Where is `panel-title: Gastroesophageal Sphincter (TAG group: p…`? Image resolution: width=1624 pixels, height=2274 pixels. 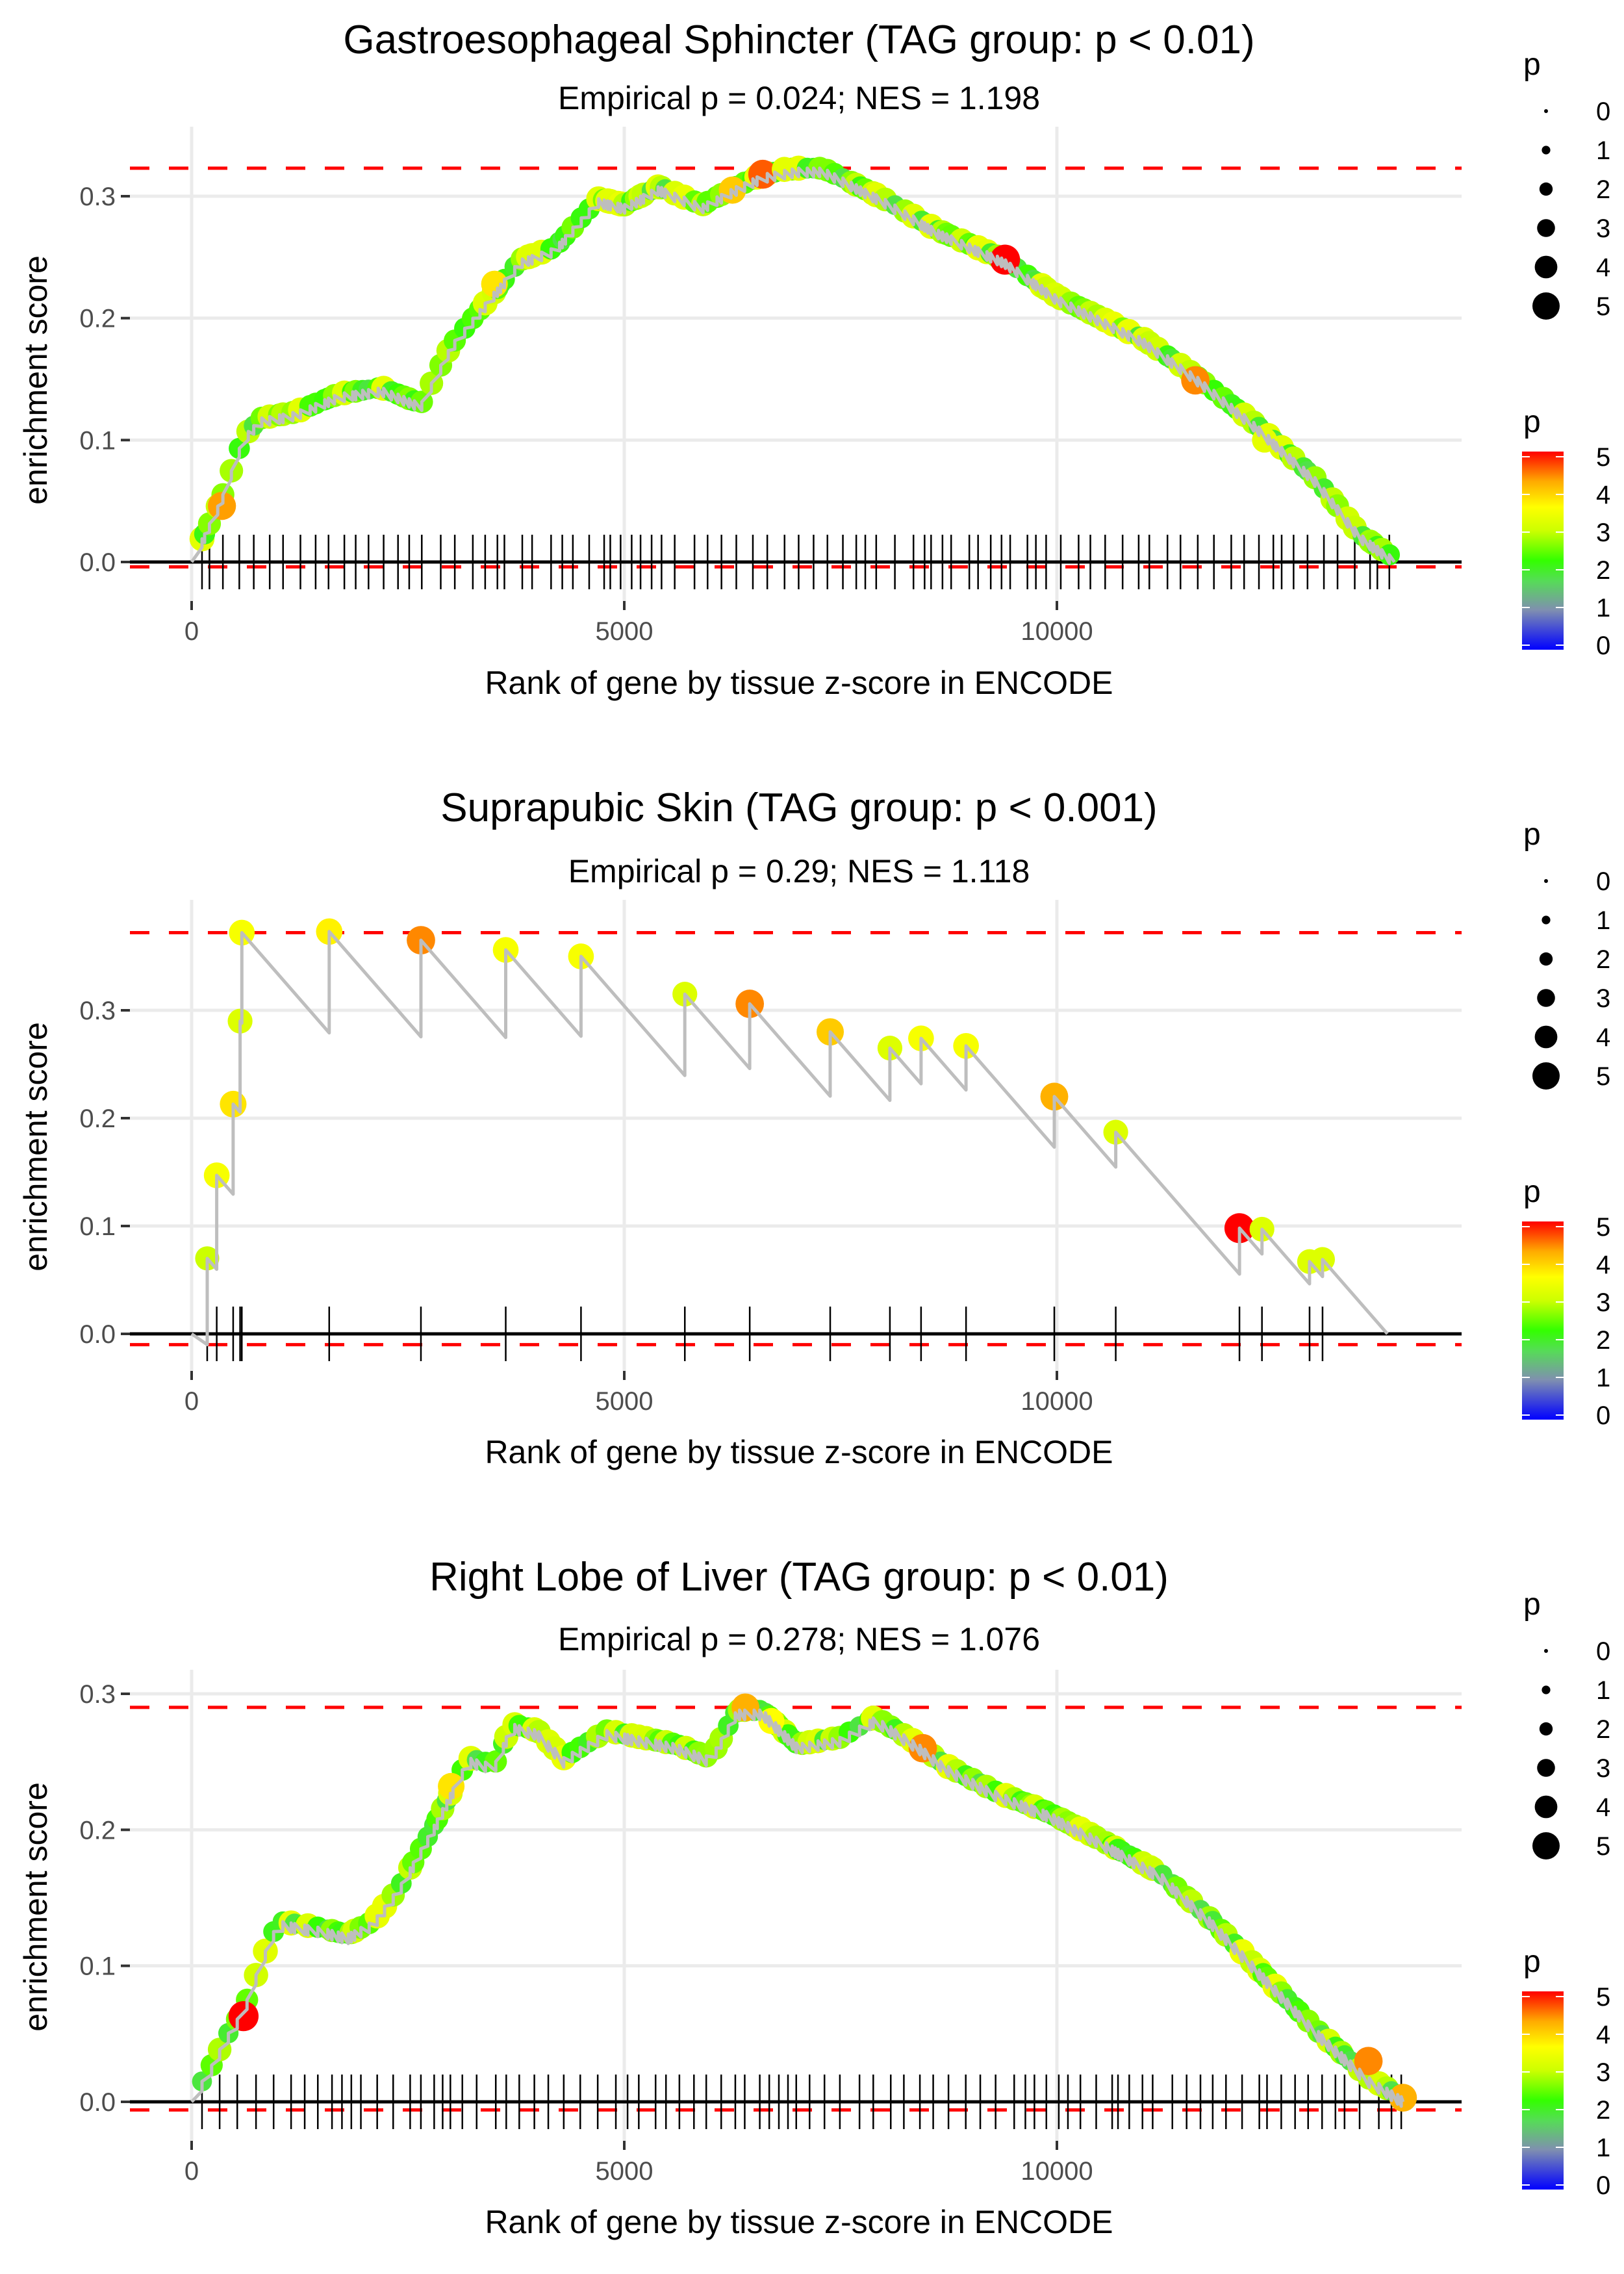
panel-title: Gastroesophageal Sphincter (TAG group: p… is located at coordinates (798, 40).